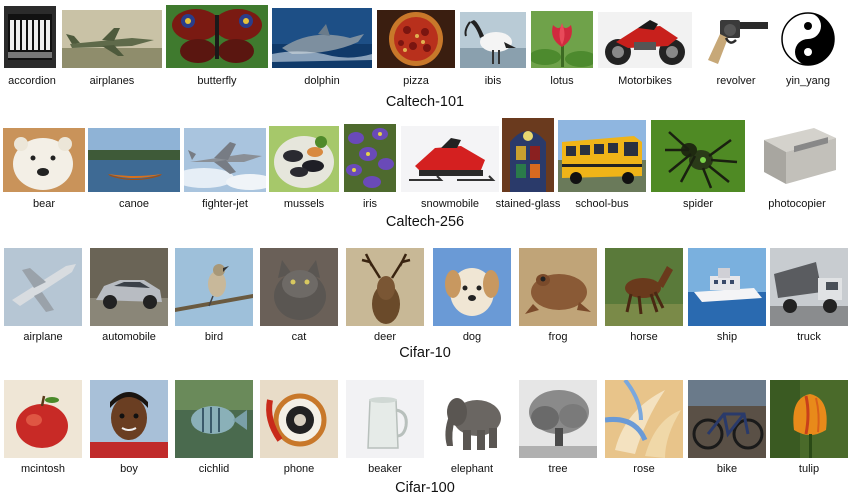 The width and height of the screenshot is (850, 497). What do you see at coordinates (645, 81) in the screenshot?
I see `label-motorbikes: Motorbikes` at bounding box center [645, 81].